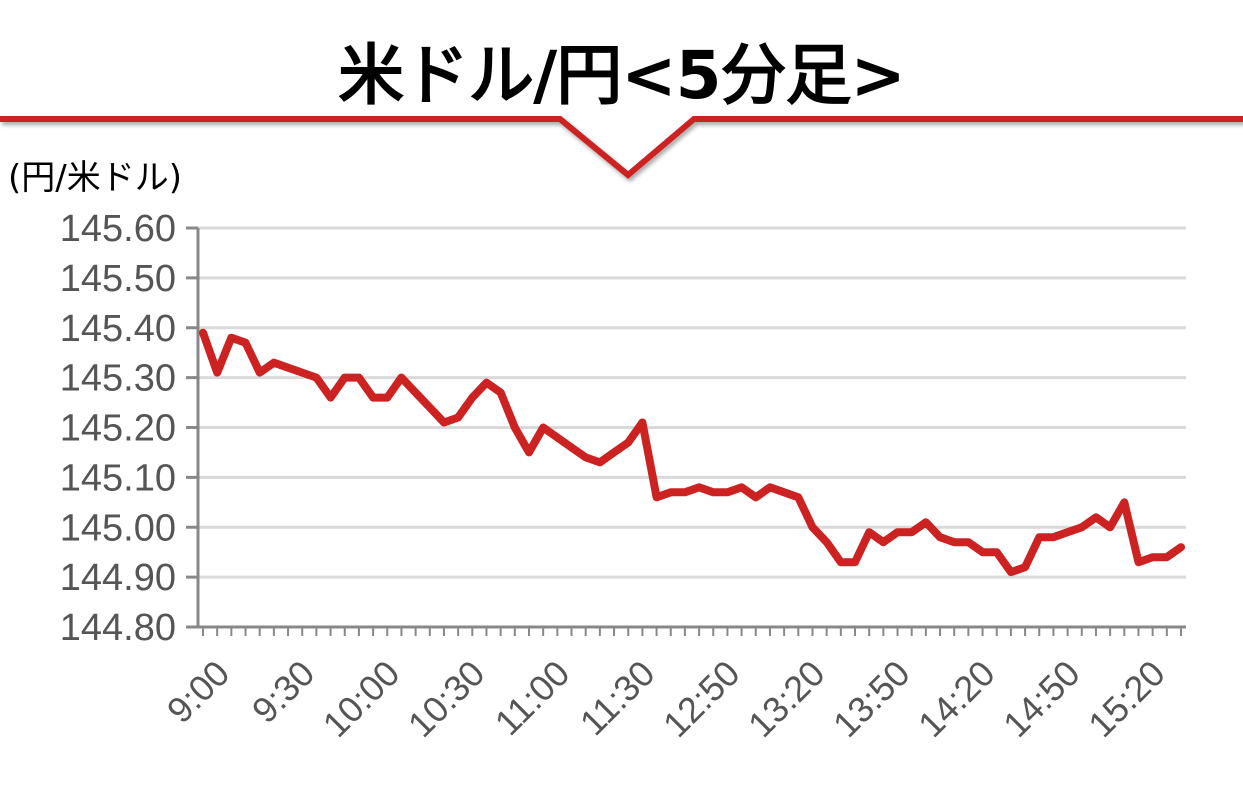 The image size is (1243, 787). Describe the element at coordinates (118, 329) in the screenshot. I see `y-tick-label-2: 145.40` at that location.